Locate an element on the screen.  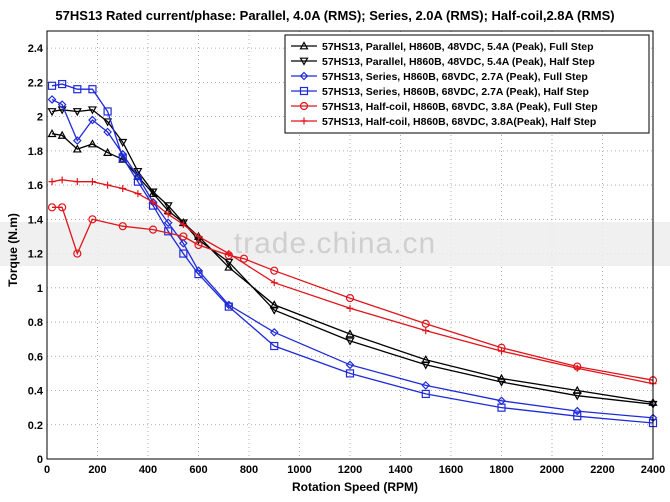
y-tick-label: 1.8 is located at coordinates (35, 152).